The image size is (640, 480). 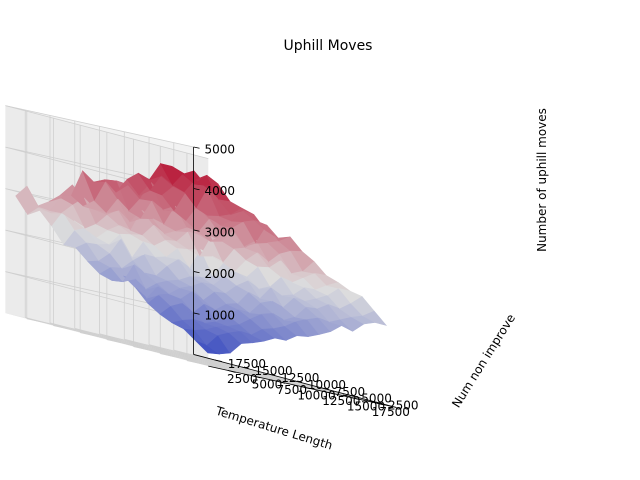 What do you see at coordinates (220, 232) in the screenshot?
I see `z-tick-label: 3000` at bounding box center [220, 232].